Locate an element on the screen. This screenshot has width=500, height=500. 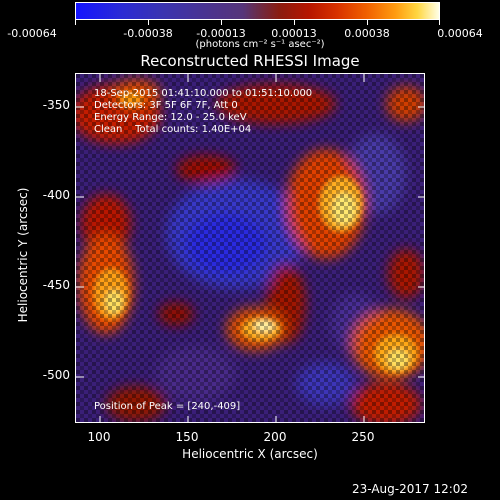
y-tick-label: -450 is located at coordinates (56, 285).